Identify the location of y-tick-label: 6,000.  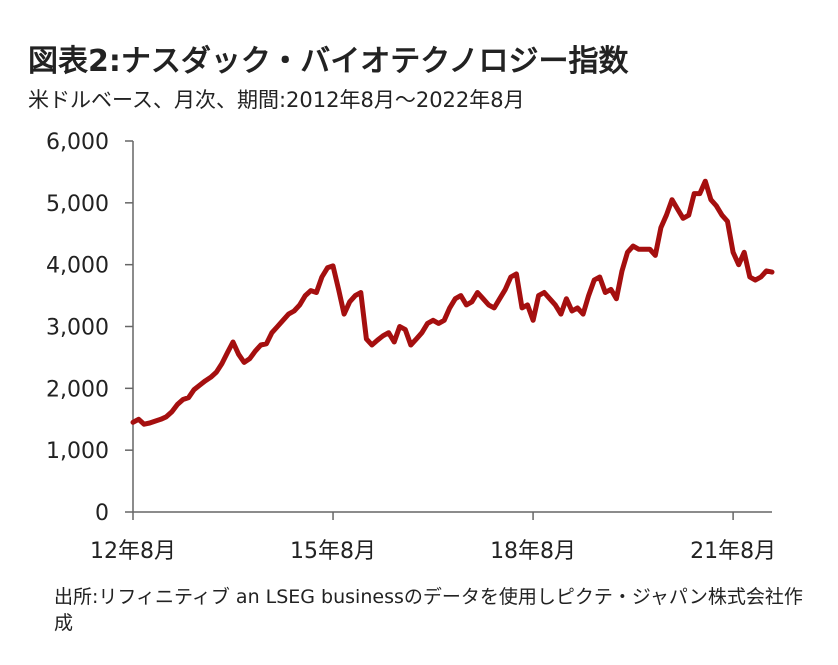
(77, 142).